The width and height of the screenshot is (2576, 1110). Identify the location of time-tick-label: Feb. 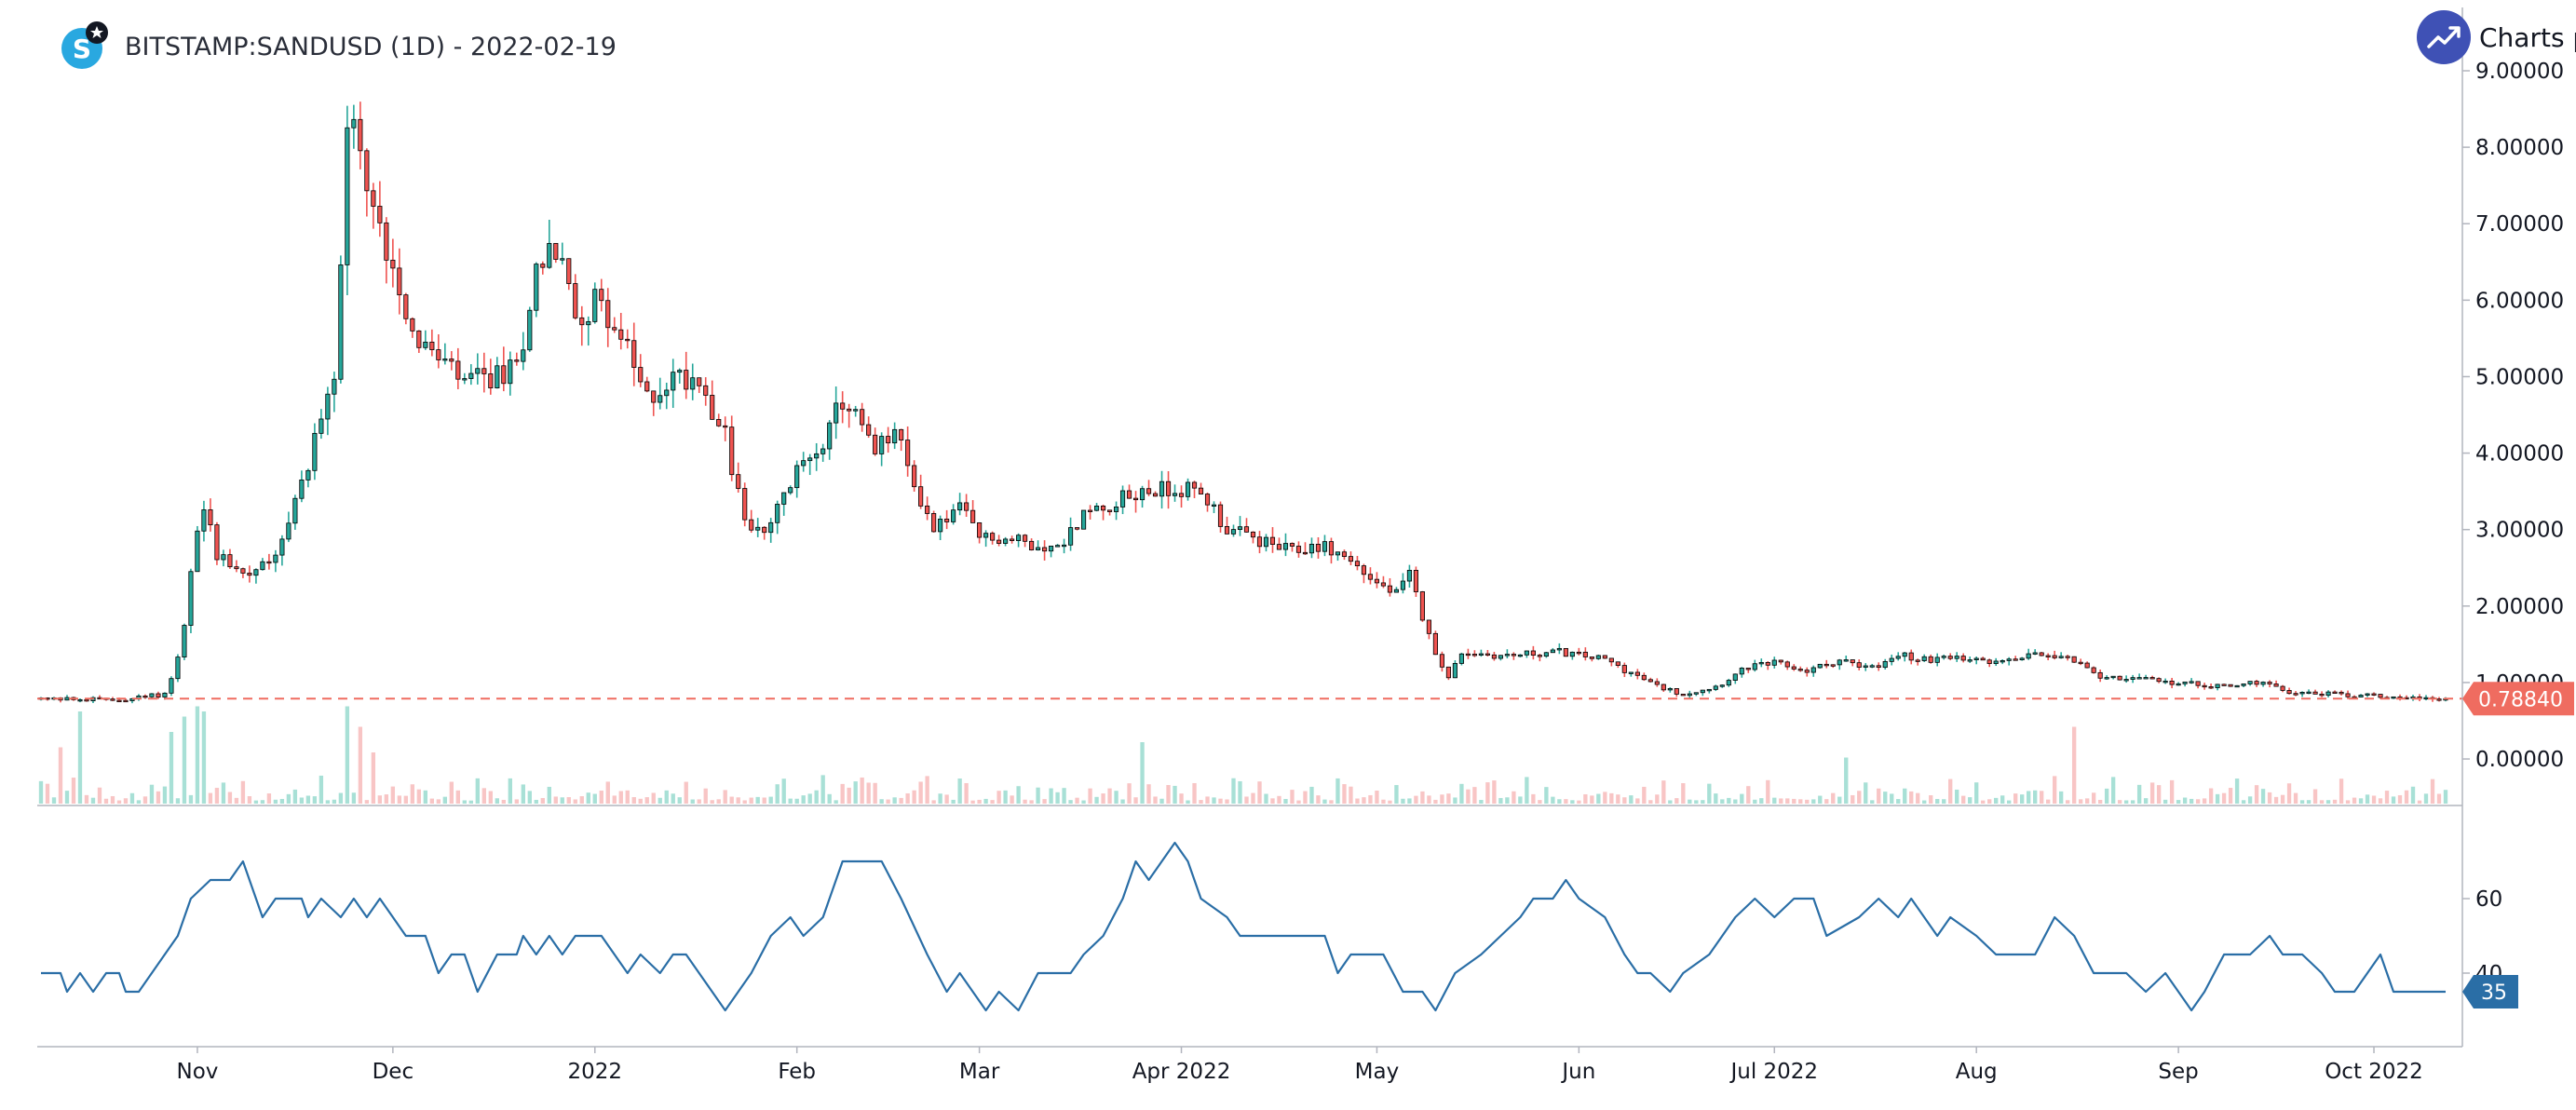
(797, 1072).